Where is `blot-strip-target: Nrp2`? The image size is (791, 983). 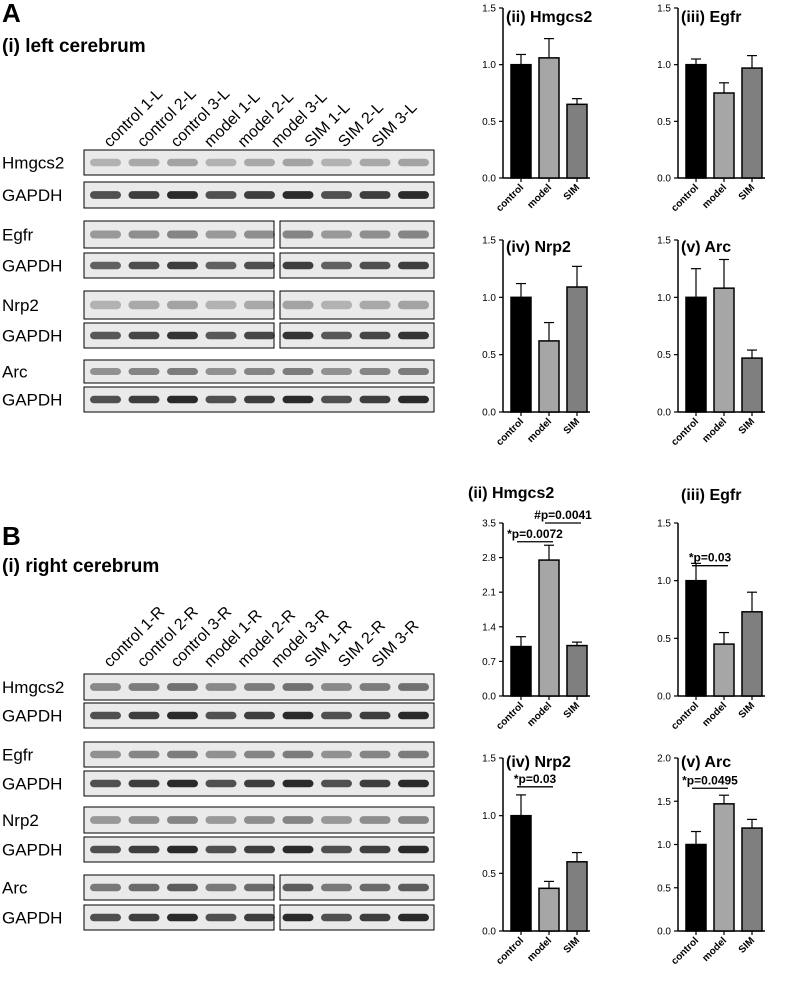 blot-strip-target: Nrp2 is located at coordinates (218, 305).